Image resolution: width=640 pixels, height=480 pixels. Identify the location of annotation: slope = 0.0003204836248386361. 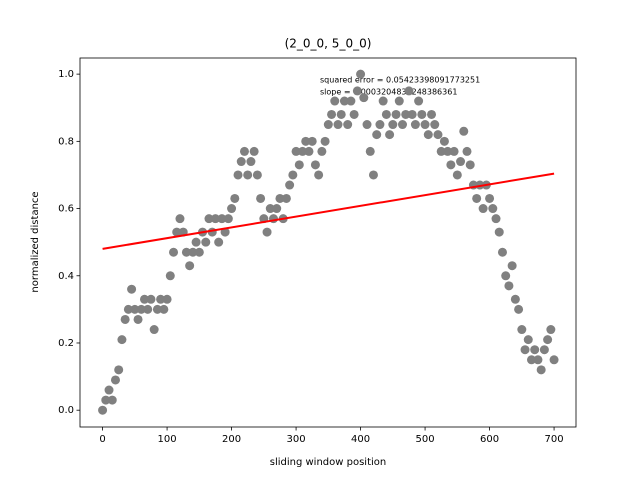
(388, 92).